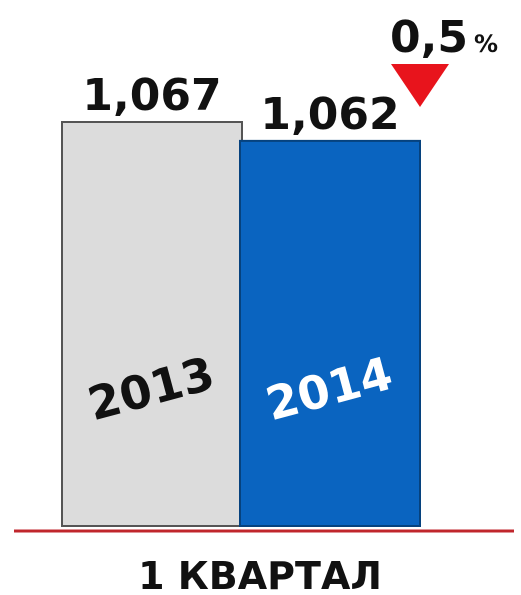 The height and width of the screenshot is (595, 521). I want to click on value-label-2013: 1,067, so click(151, 95).